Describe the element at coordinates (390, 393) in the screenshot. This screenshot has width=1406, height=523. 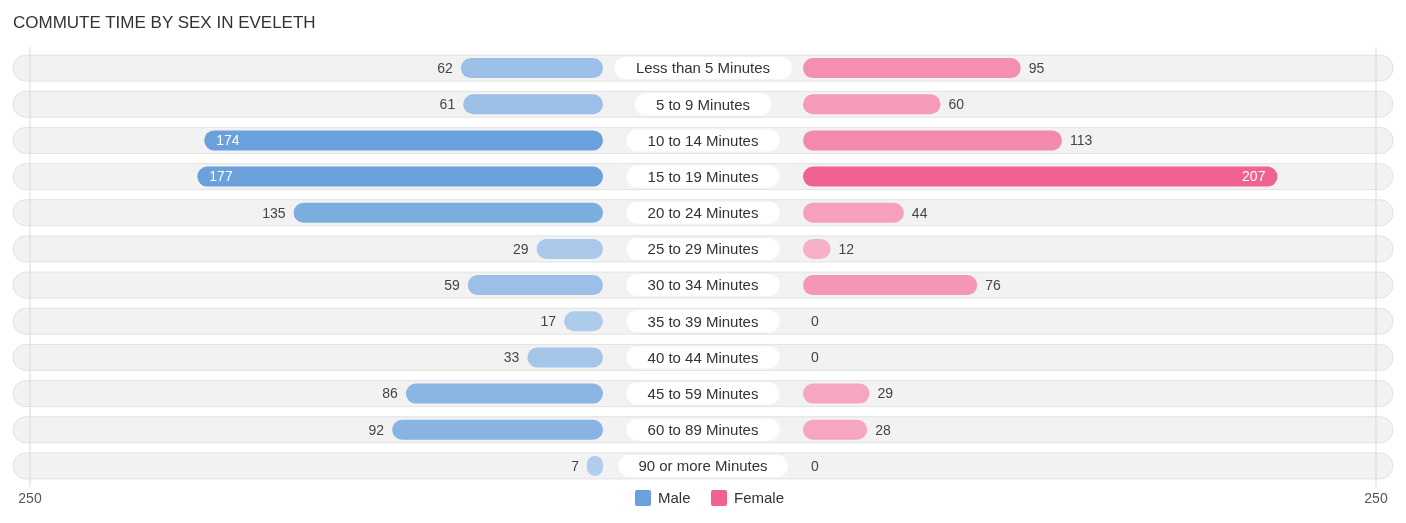
I see `data-label: 86` at that location.